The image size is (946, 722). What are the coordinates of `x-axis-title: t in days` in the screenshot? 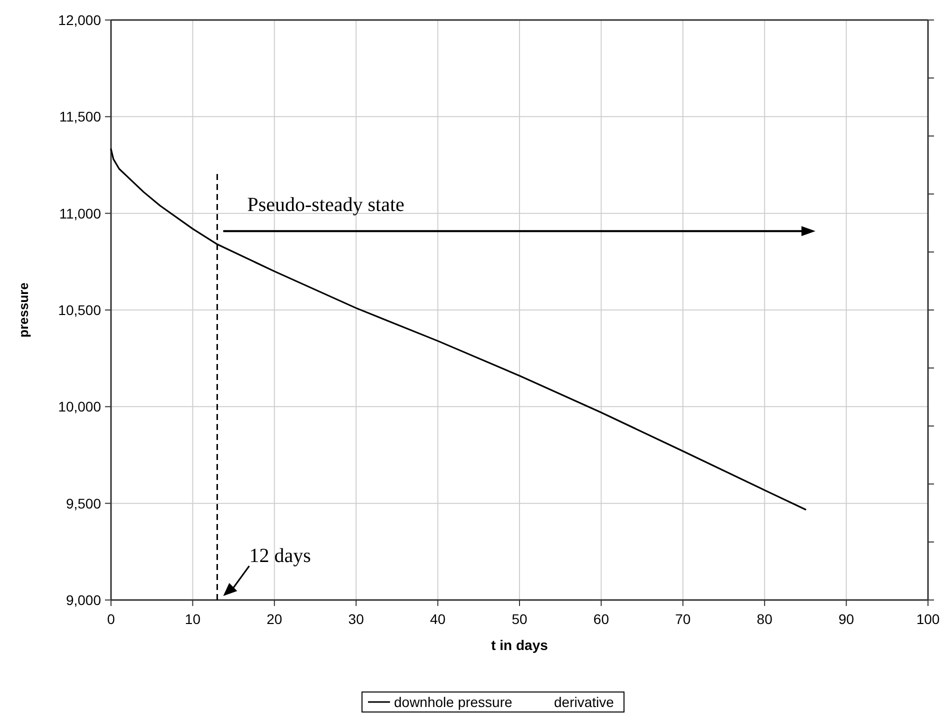 It's located at (519, 645).